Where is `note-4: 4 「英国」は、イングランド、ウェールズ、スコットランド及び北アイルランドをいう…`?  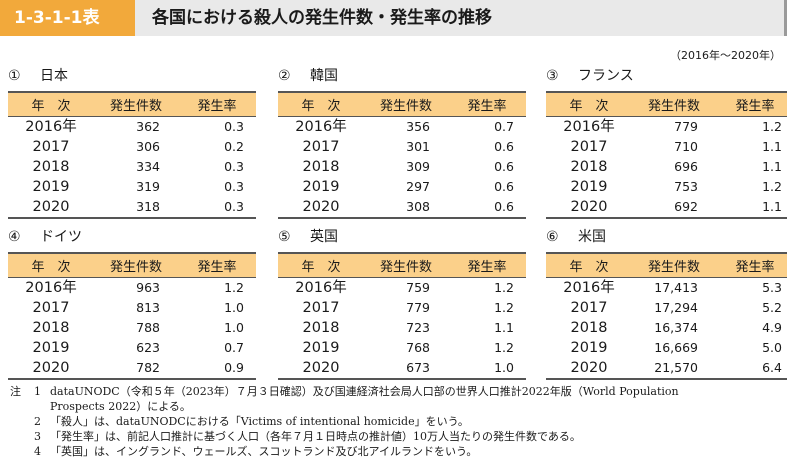
note-4: 4 「英国」は、イングランド、ウェールズ、スコットランド及び北アイルランドをいう… is located at coordinates (395, 451).